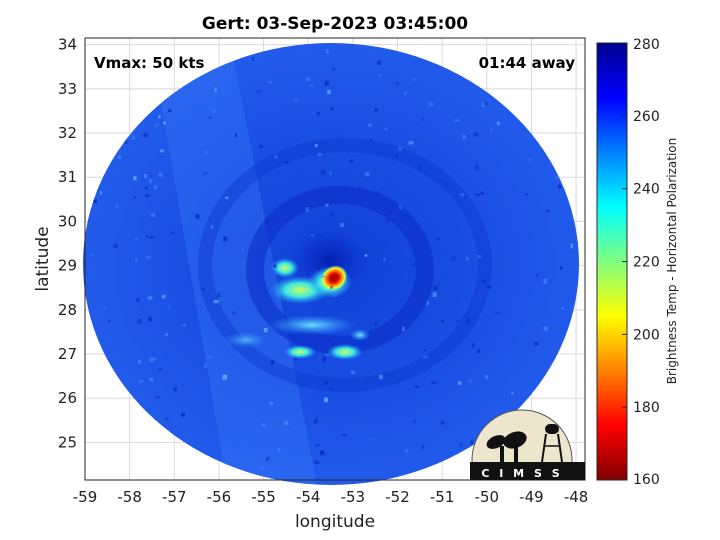 The width and height of the screenshot is (720, 540). What do you see at coordinates (67, 177) in the screenshot?
I see `y-tick-label: 31` at bounding box center [67, 177].